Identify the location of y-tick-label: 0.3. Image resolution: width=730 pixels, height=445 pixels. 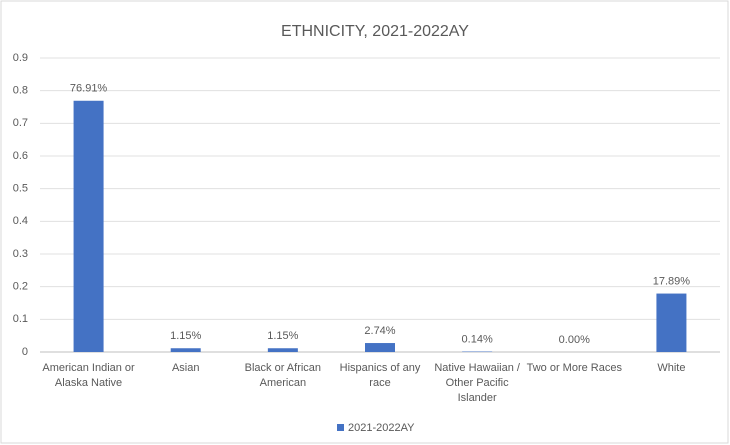
(20, 254).